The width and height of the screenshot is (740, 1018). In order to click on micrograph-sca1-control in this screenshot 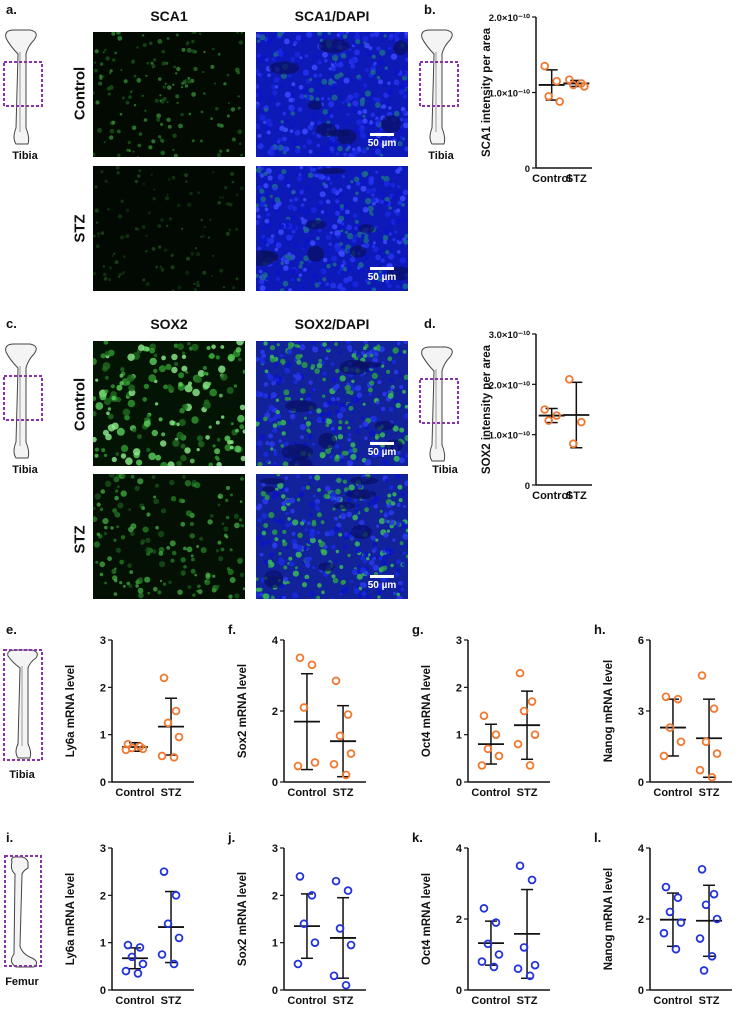, I will do `click(169, 94)`.